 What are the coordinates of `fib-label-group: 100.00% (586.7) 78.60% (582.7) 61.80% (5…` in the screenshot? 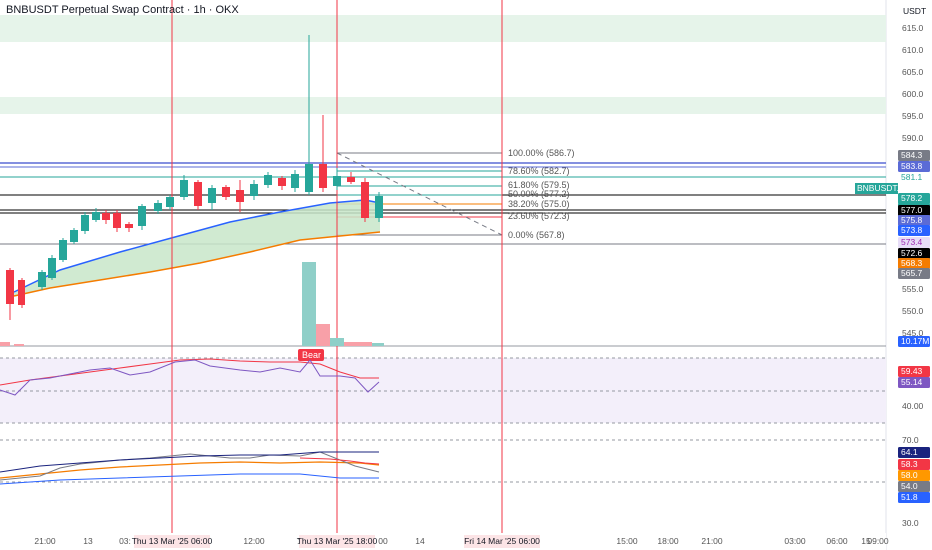 It's located at (541, 194).